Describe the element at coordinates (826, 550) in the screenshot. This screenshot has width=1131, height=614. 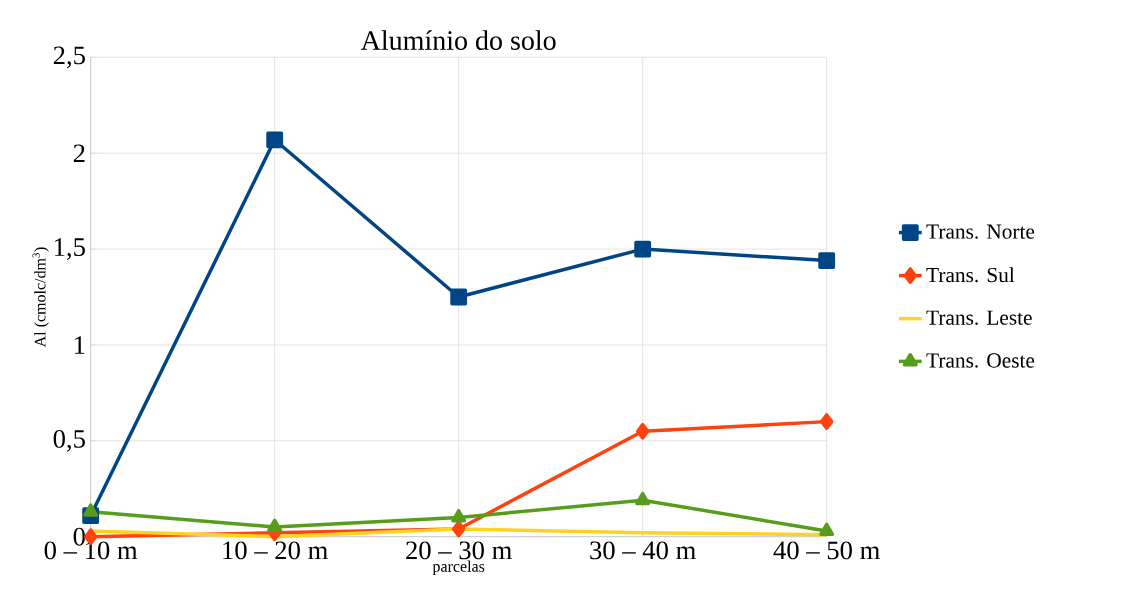
I see `x-tick-label: 40 – 50 m` at that location.